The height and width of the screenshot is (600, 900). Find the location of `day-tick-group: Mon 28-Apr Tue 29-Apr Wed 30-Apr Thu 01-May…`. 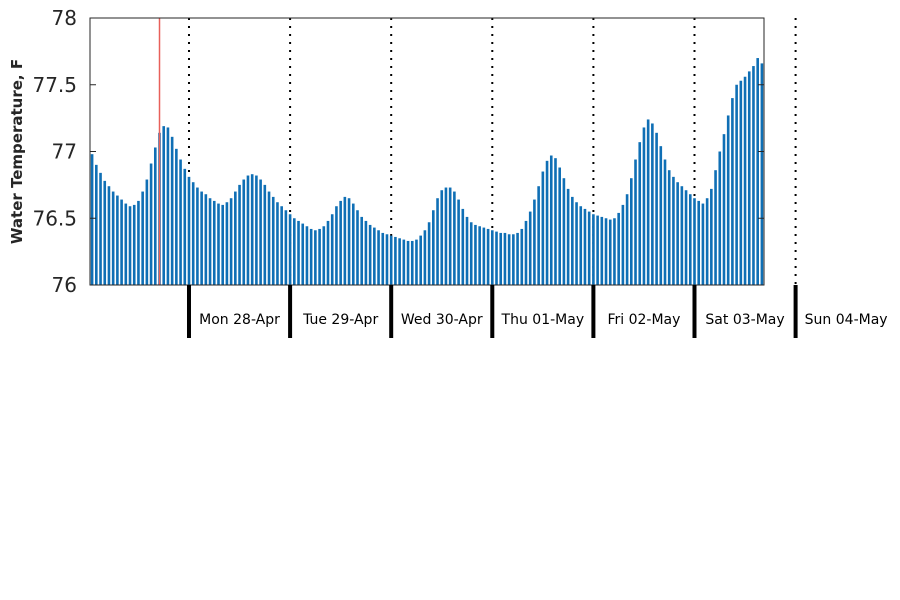

day-tick-group: Mon 28-Apr Tue 29-Apr Wed 30-Apr Thu 01-May… is located at coordinates (537, 311).